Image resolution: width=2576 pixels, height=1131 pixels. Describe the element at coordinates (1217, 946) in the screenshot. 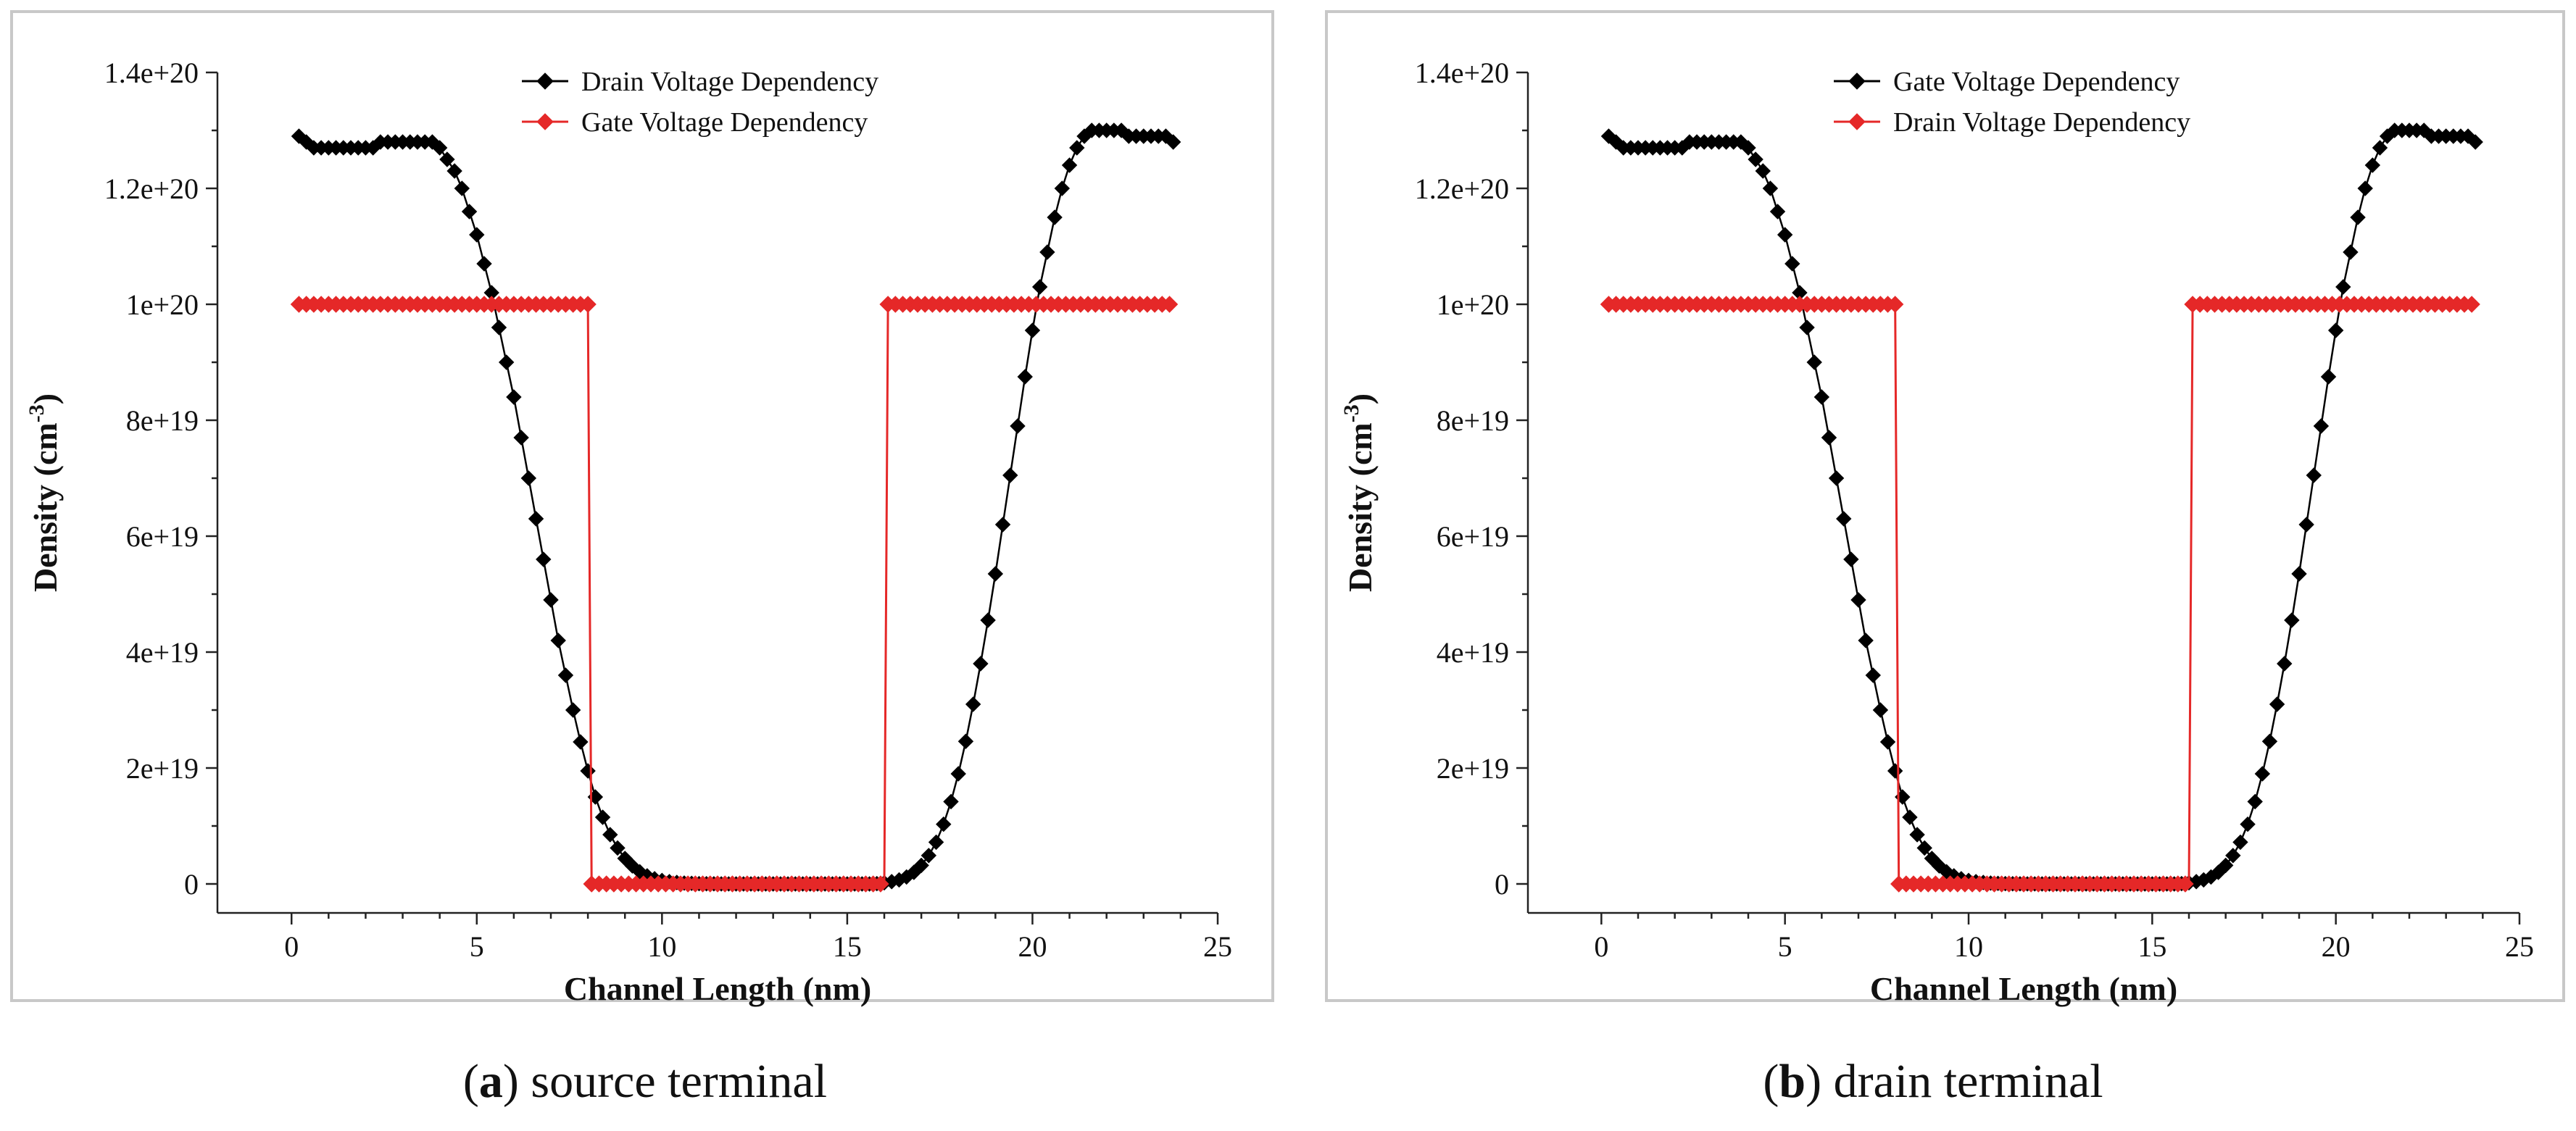

I see `x-tick-label: 25` at that location.